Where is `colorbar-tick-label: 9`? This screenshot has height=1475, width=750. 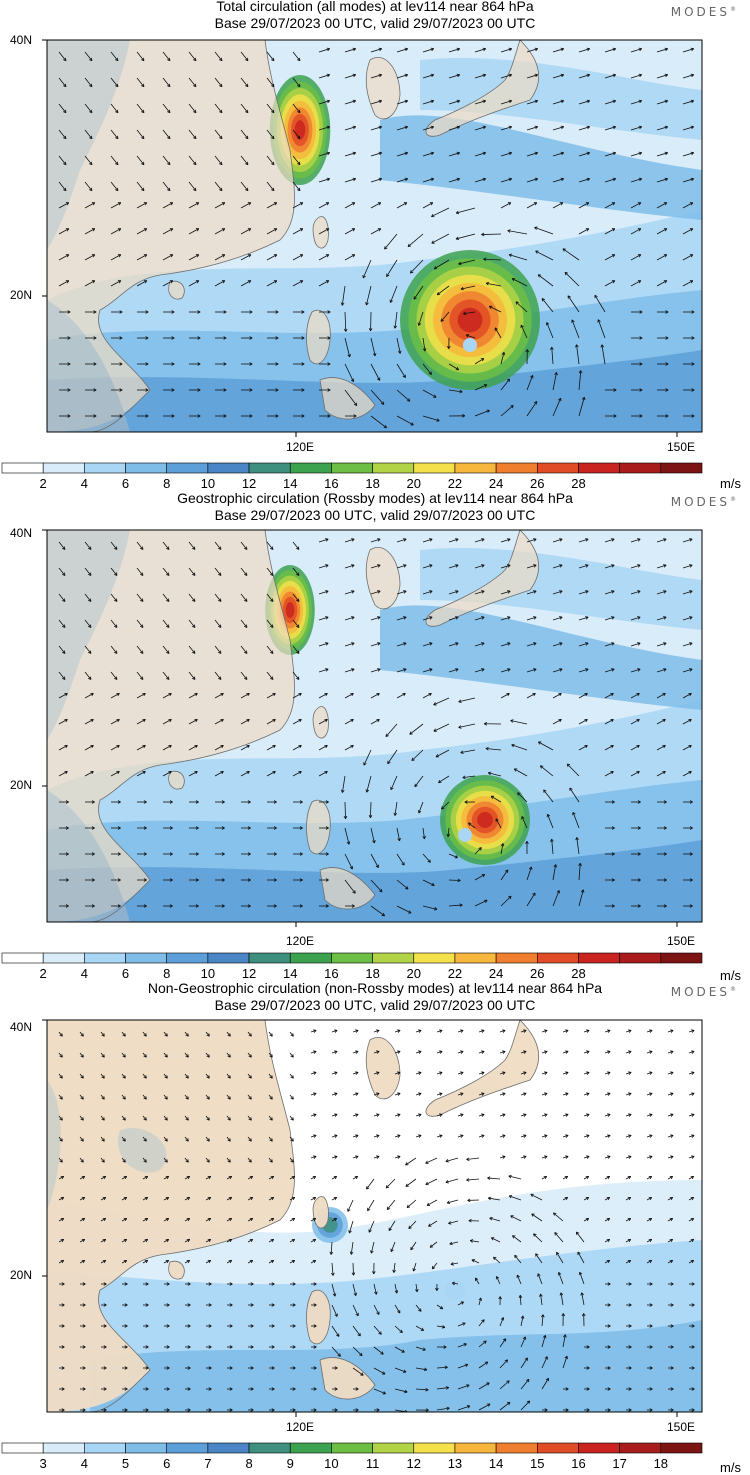 colorbar-tick-label: 9 is located at coordinates (290, 1463).